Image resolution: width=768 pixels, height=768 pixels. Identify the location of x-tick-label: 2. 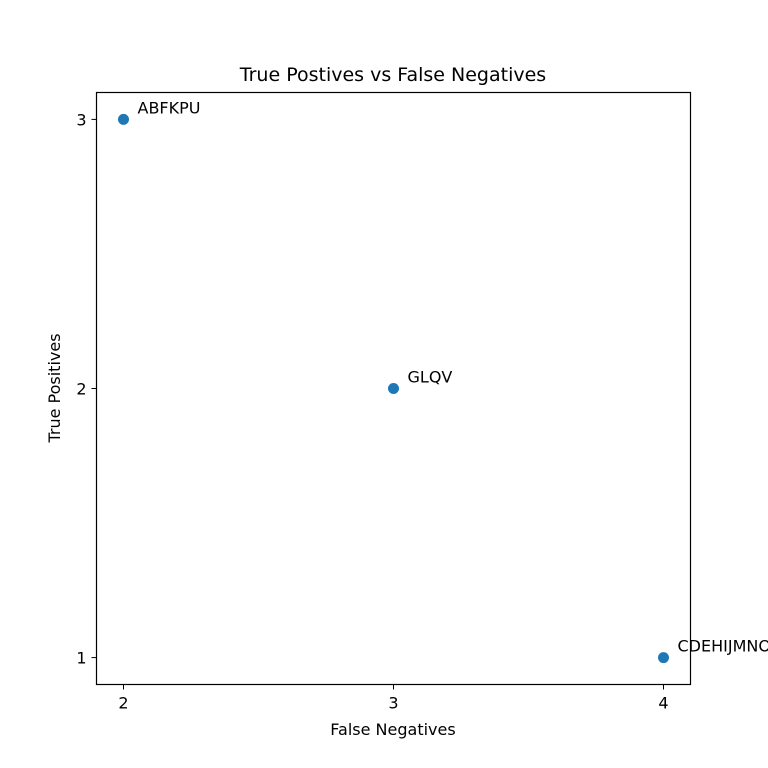
(123, 703).